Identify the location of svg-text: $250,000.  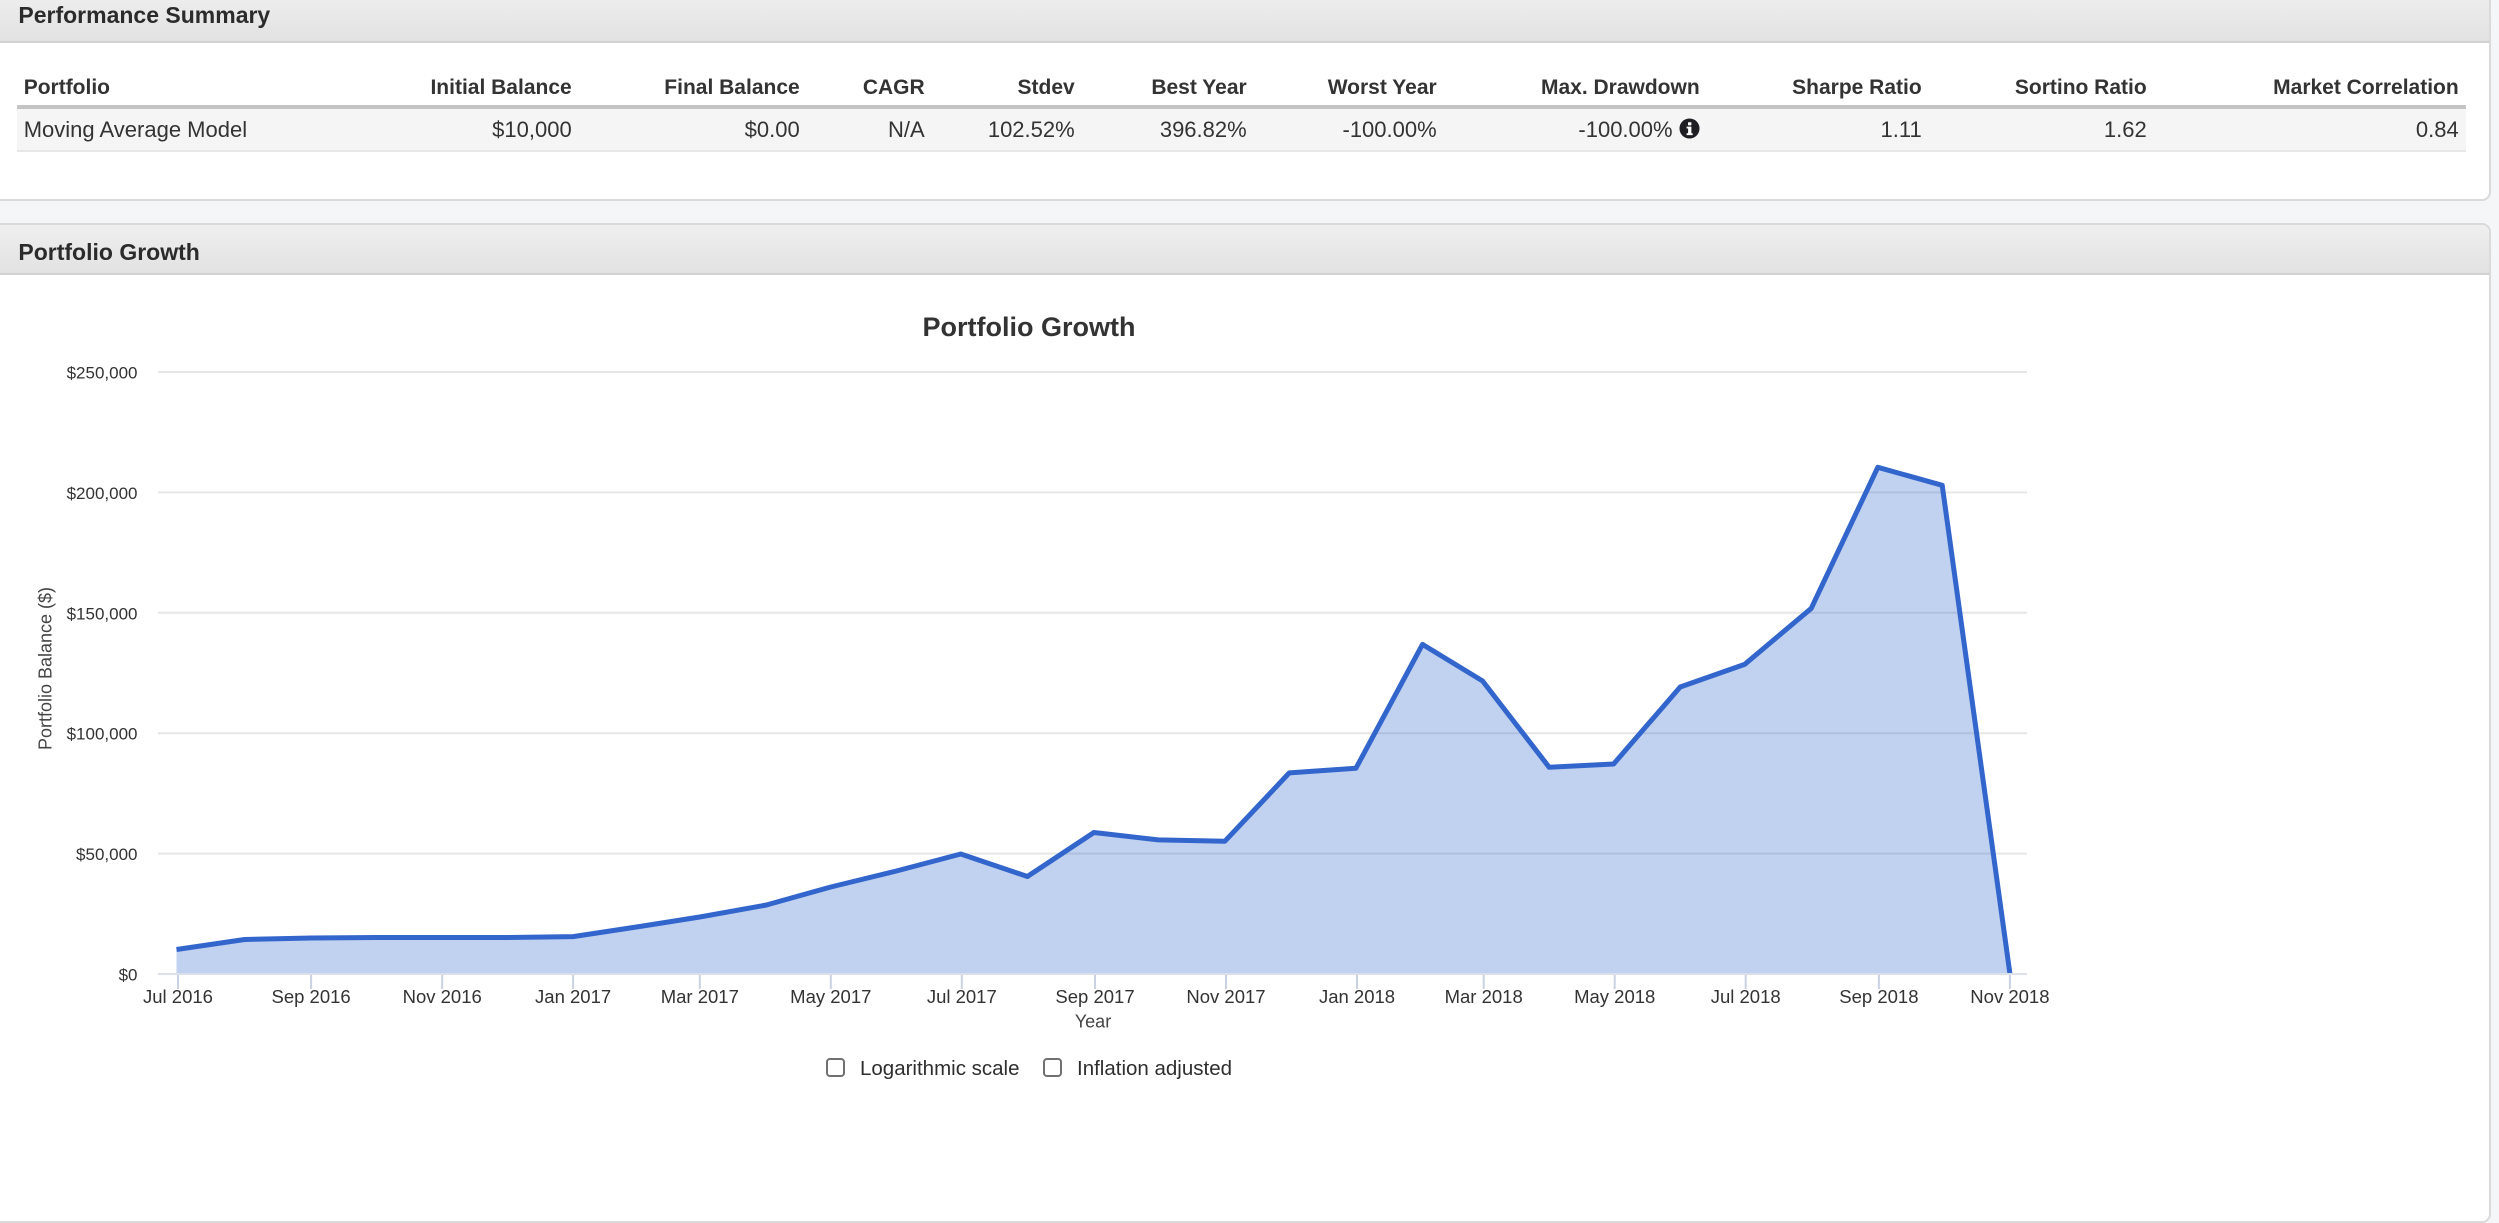
(102, 373).